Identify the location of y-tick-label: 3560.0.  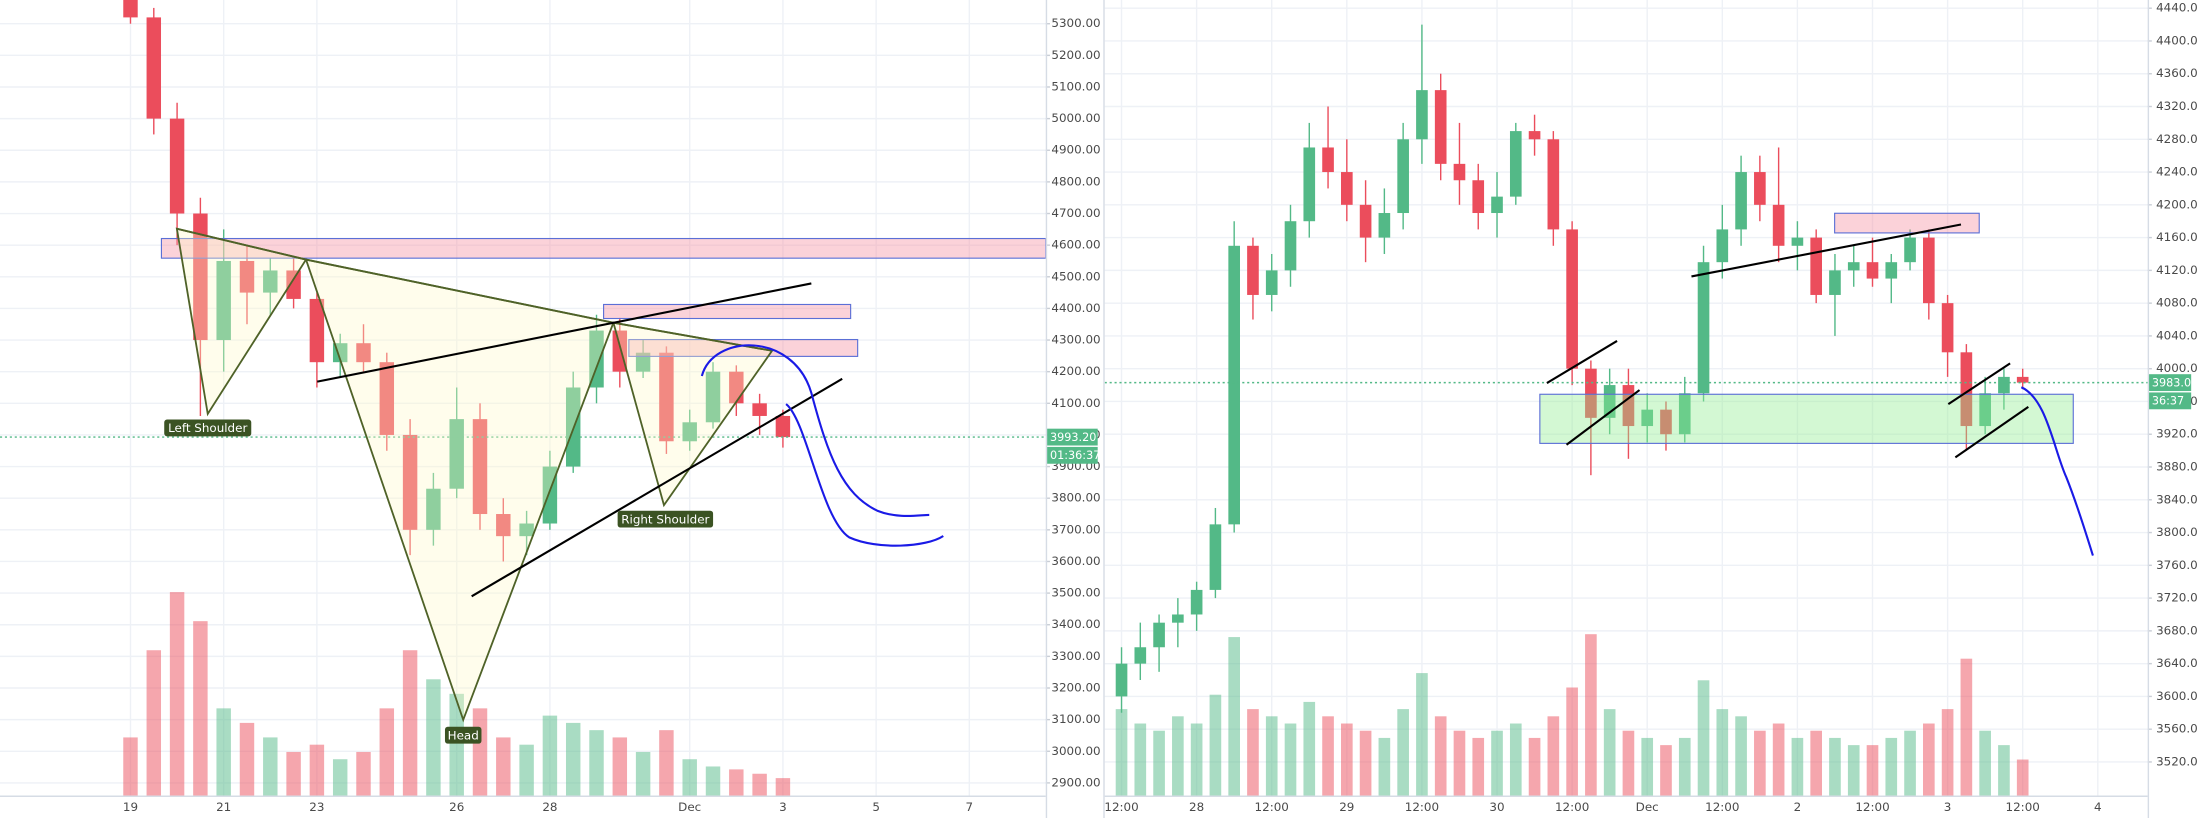
(2177, 729).